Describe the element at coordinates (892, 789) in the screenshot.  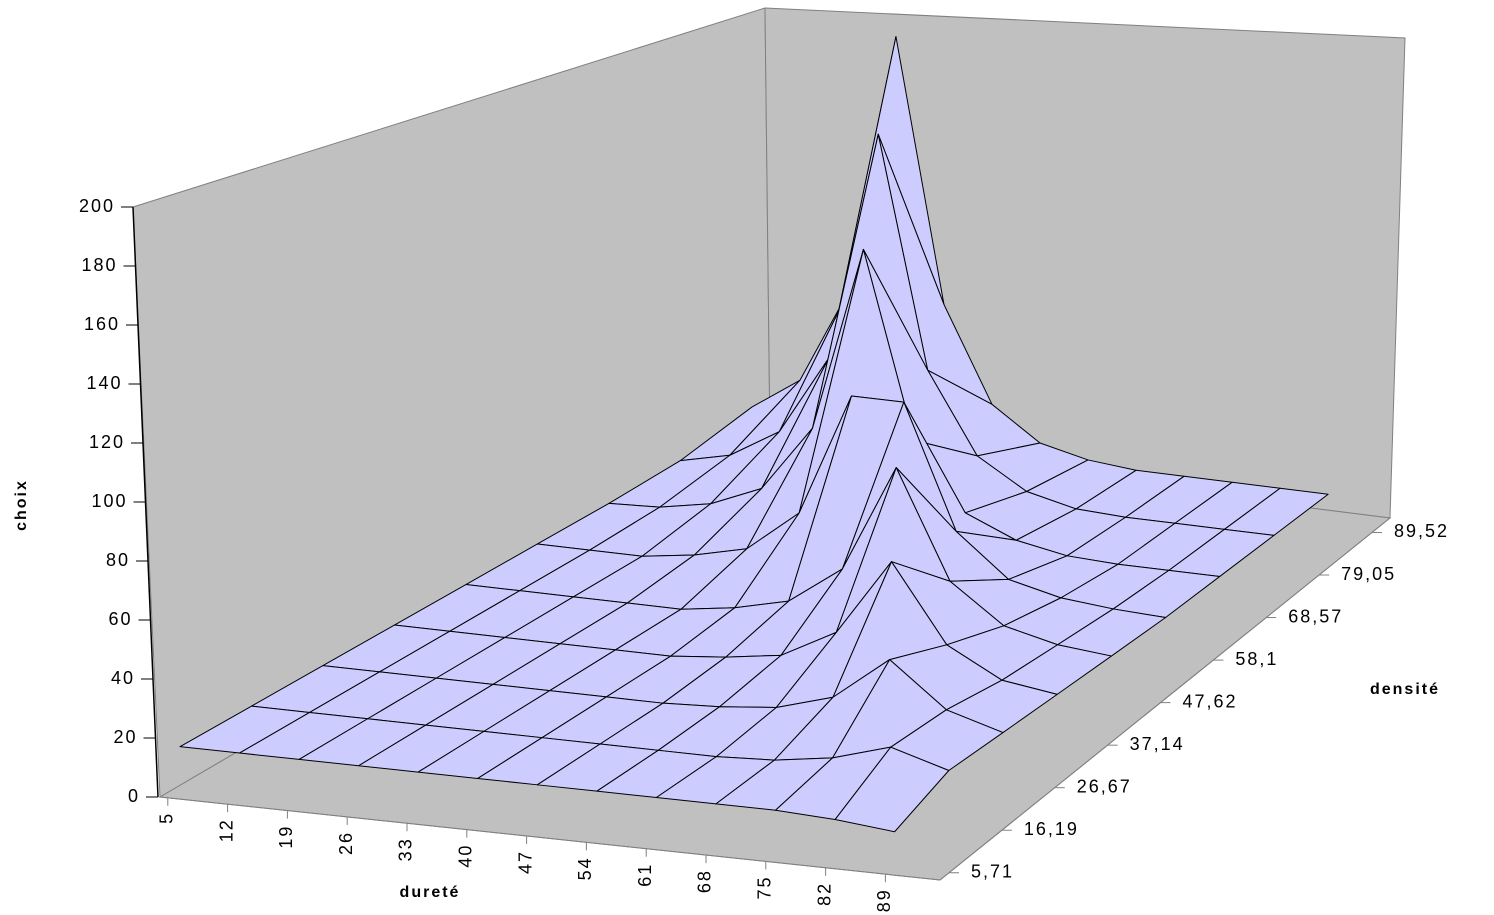
I see `surface-patch` at that location.